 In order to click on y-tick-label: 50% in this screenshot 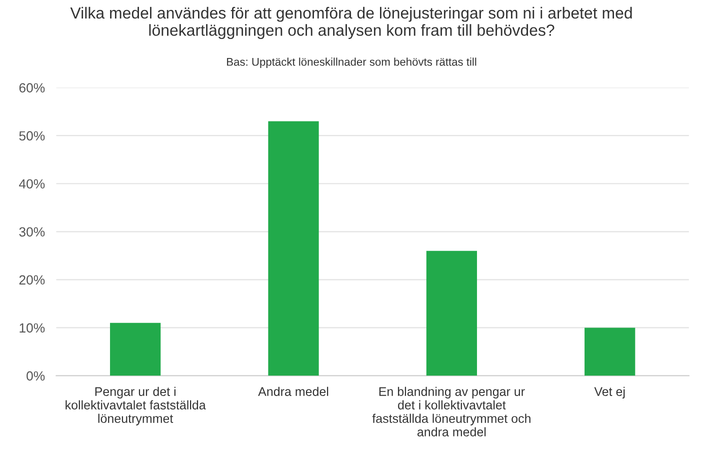, I will do `click(32, 136)`.